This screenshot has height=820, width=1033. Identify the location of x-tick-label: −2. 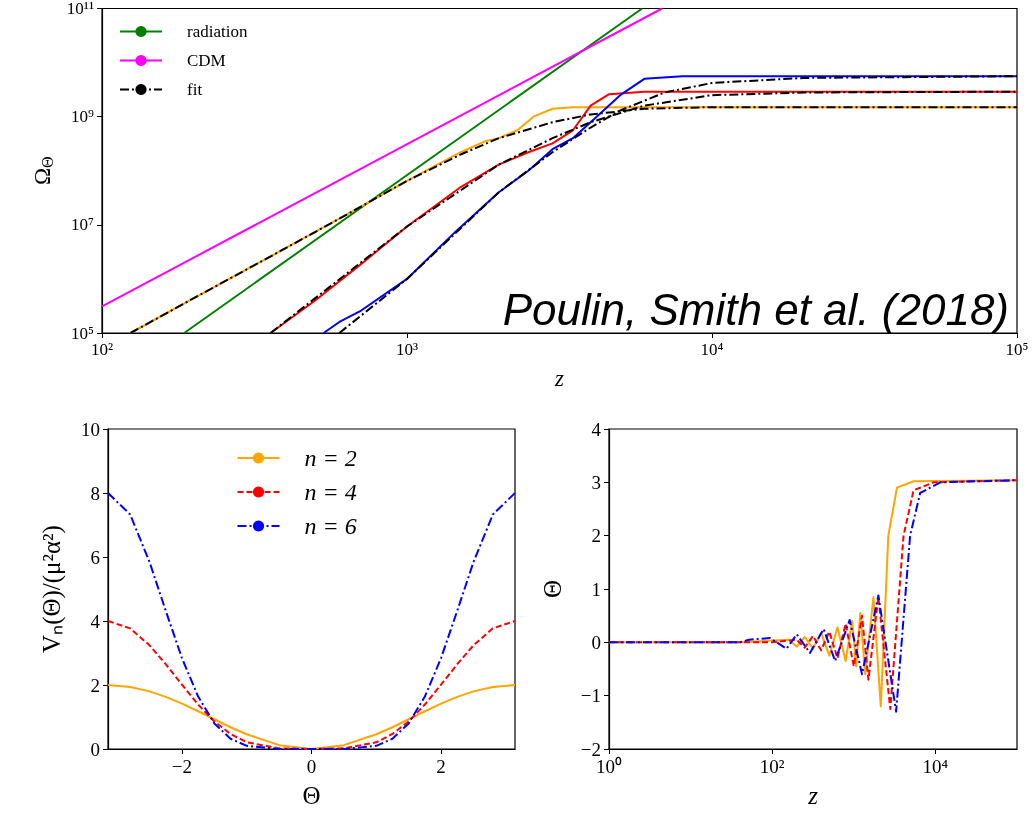
(182, 766).